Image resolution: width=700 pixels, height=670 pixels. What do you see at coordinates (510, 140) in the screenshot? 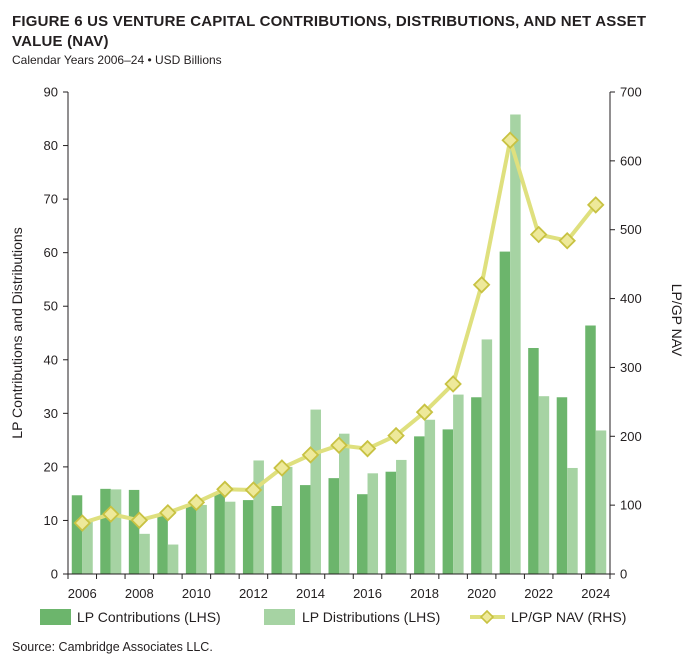
I see `nav-marker-2021` at bounding box center [510, 140].